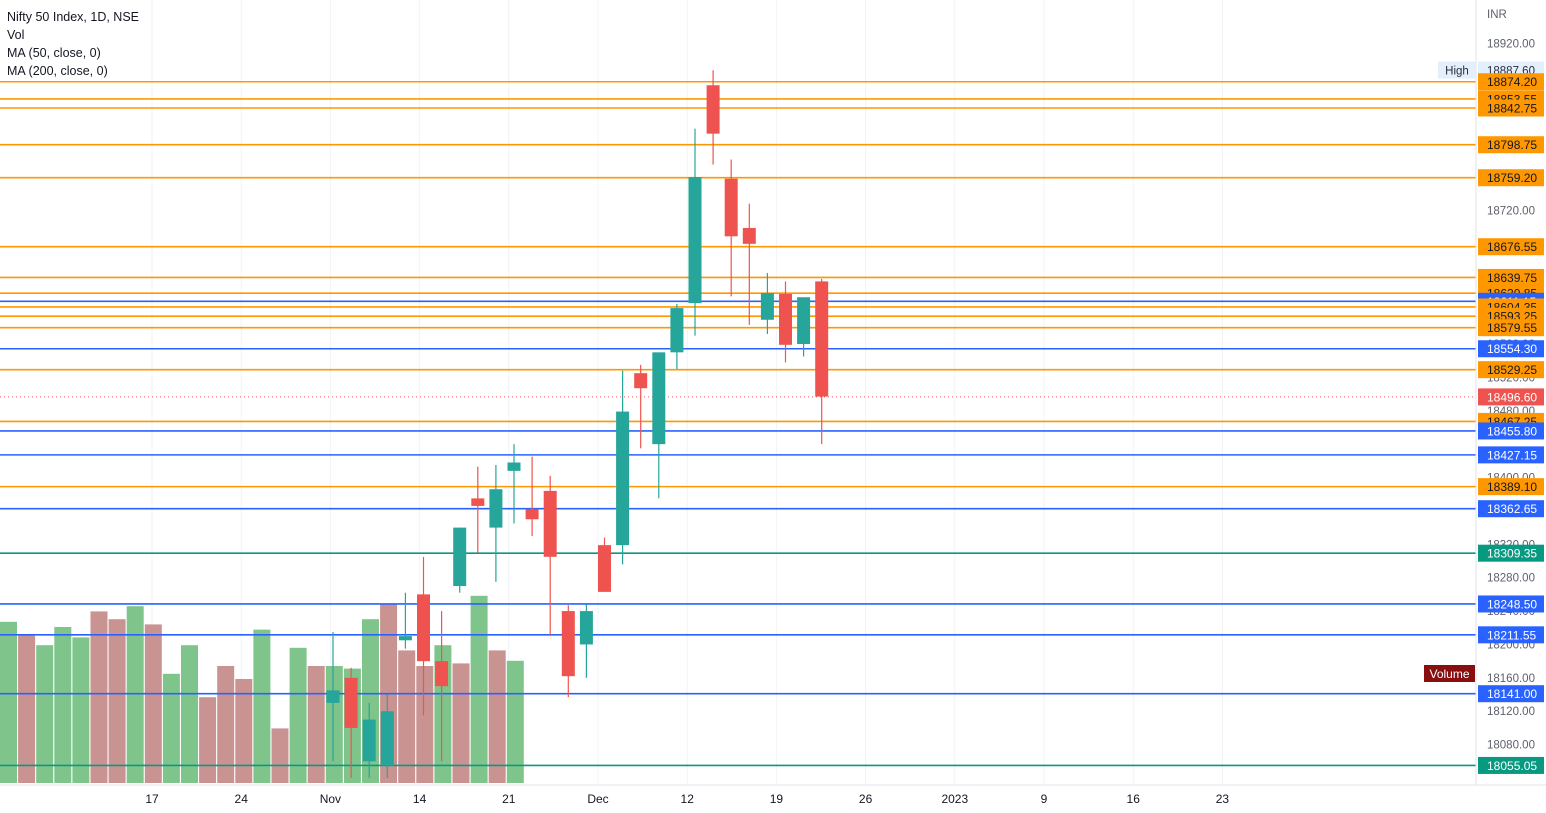 The image size is (1546, 813). What do you see at coordinates (1457, 70) in the screenshot?
I see `high-label-box` at bounding box center [1457, 70].